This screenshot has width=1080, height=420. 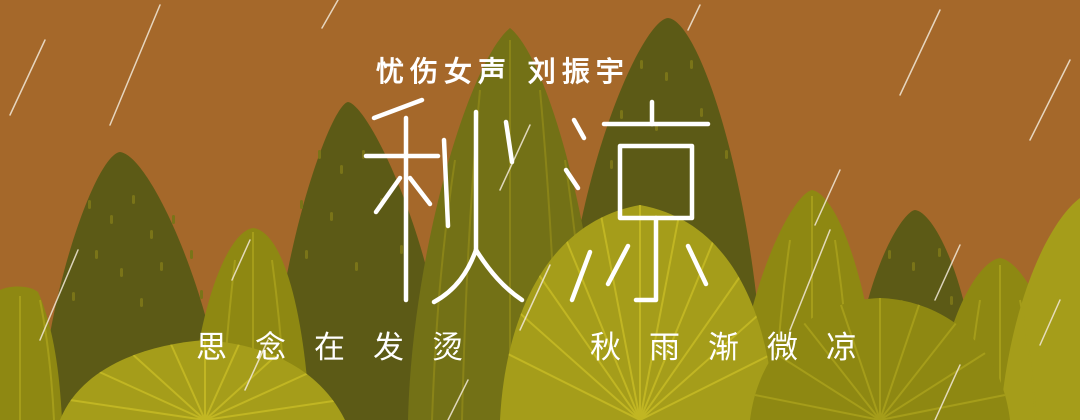 What do you see at coordinates (737, 348) in the screenshot?
I see `lyric-line-right: 秋雨渐微凉` at bounding box center [737, 348].